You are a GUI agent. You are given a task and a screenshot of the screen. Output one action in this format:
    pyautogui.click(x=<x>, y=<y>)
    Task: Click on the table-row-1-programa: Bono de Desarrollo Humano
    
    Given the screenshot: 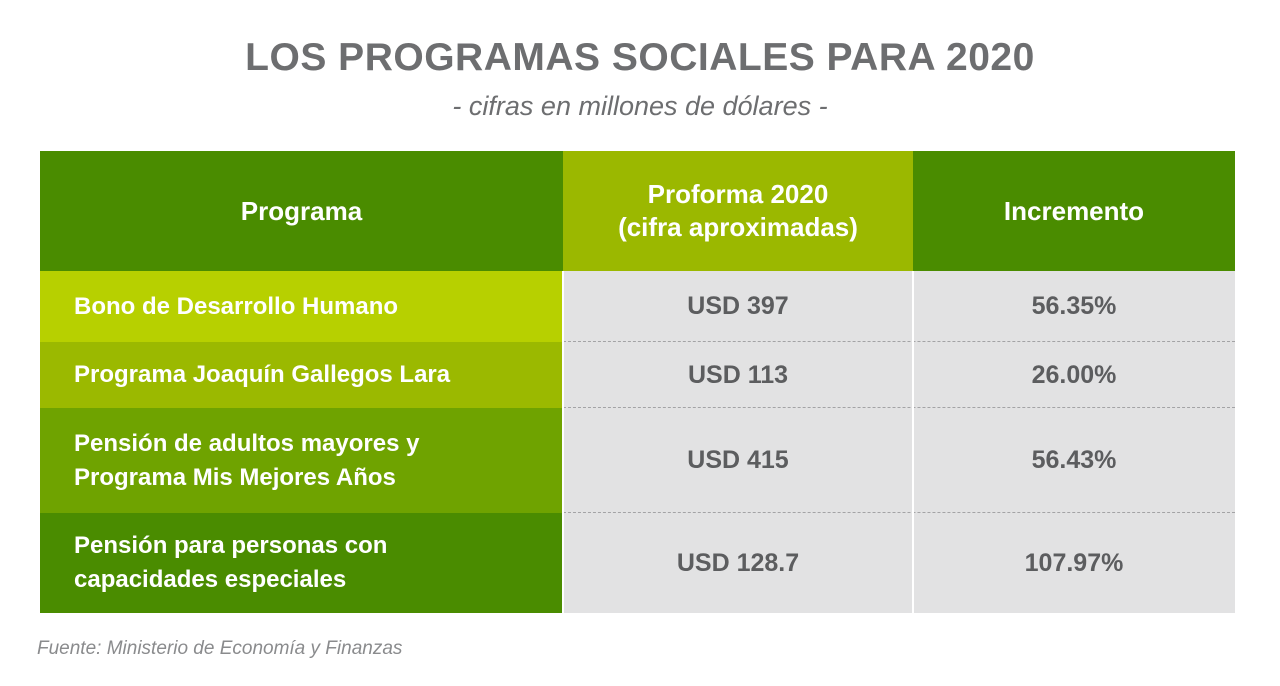 What is the action you would take?
    pyautogui.click(x=301, y=306)
    